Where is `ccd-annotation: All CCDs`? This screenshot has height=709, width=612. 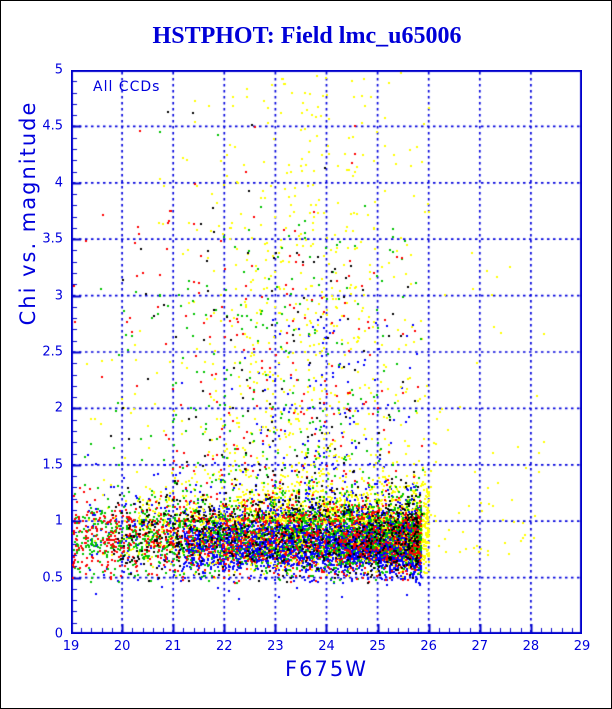
ccd-annotation: All CCDs is located at coordinates (127, 87).